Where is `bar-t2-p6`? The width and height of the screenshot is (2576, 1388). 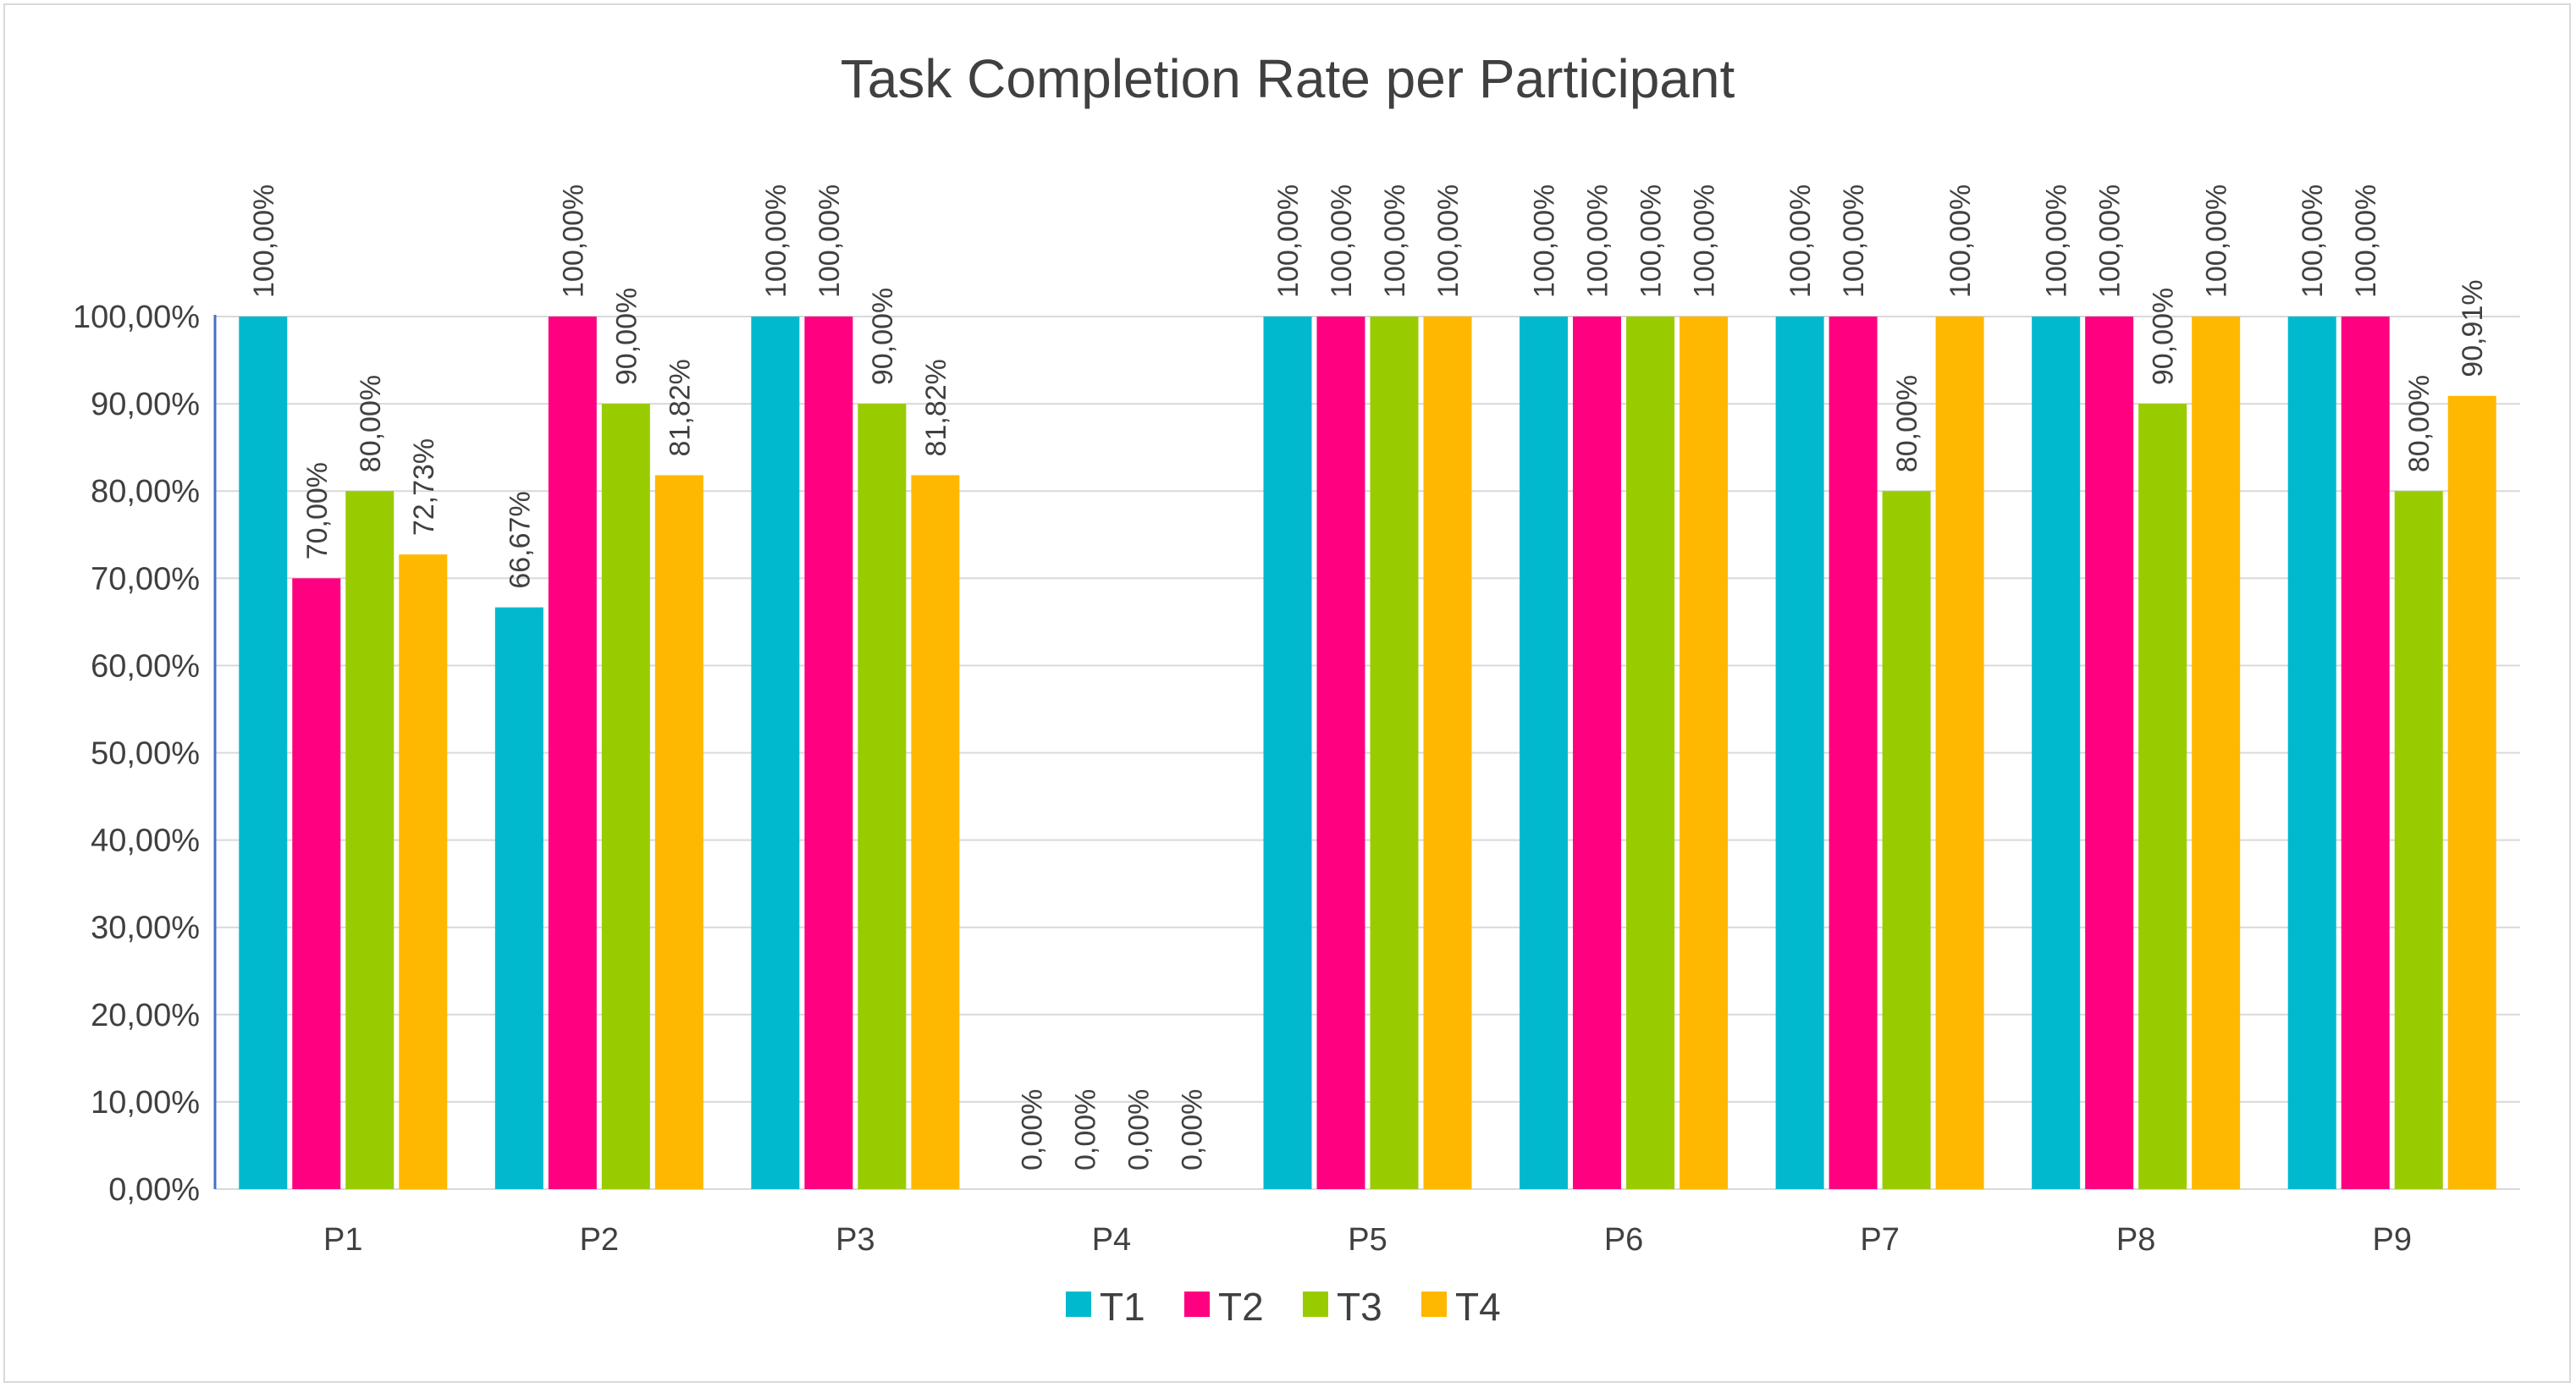
bar-t2-p6 is located at coordinates (1597, 753).